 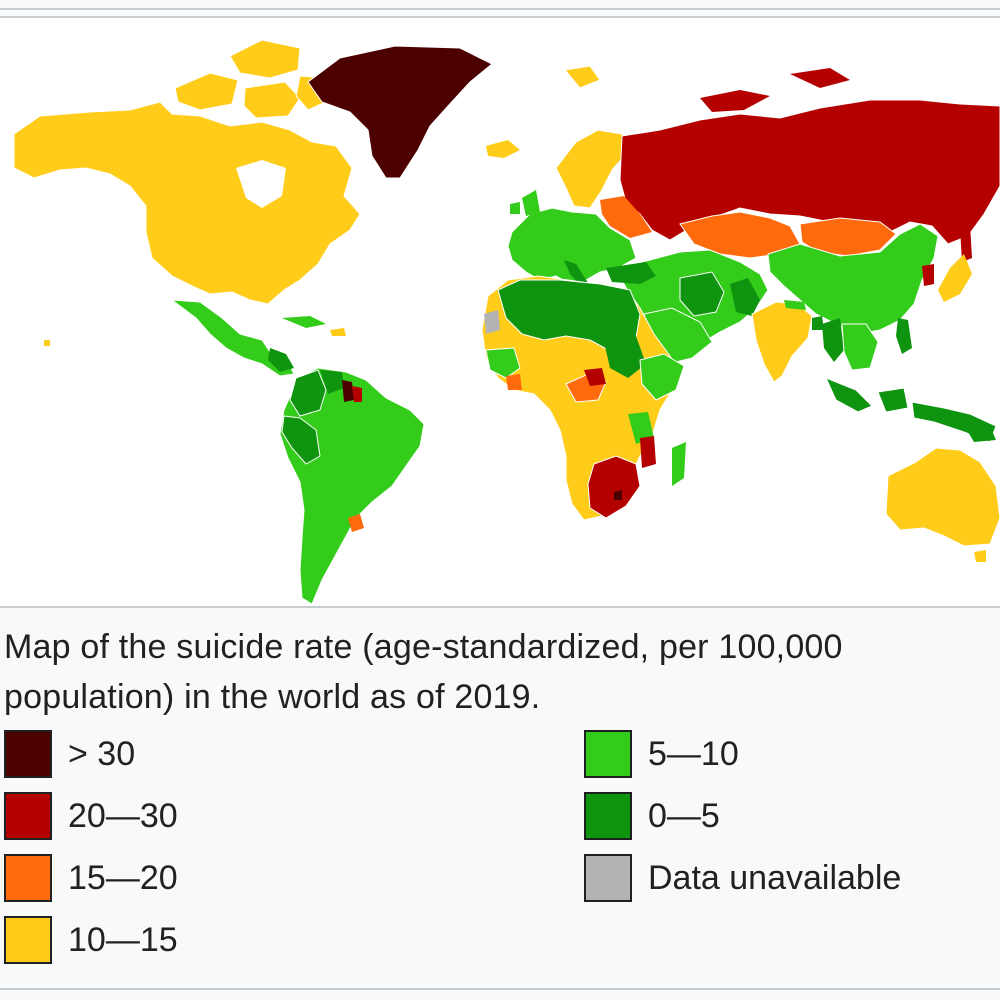 What do you see at coordinates (400, 112) in the screenshot?
I see `region-greenland` at bounding box center [400, 112].